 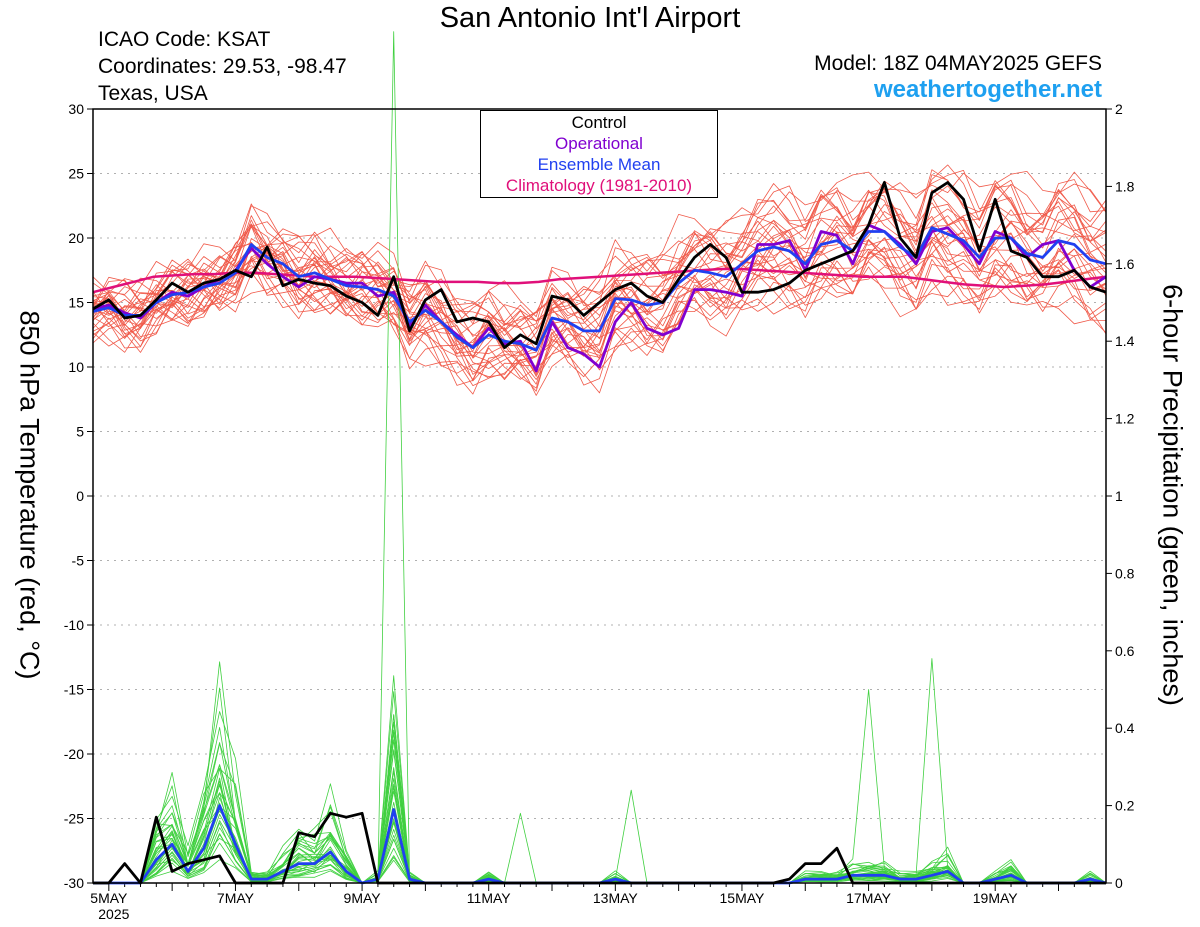 What do you see at coordinates (1125, 728) in the screenshot?
I see `y-tick-label-right: 0.4` at bounding box center [1125, 728].